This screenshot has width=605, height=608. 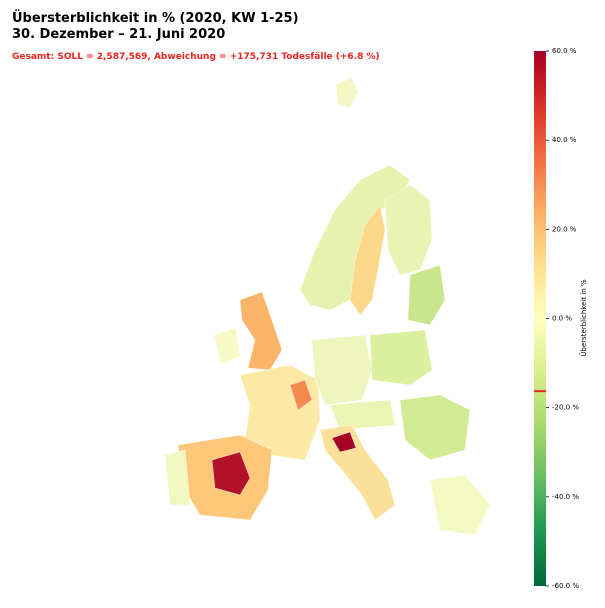 What do you see at coordinates (565, 497) in the screenshot?
I see `colorbar-tick-label: -40.0 %` at bounding box center [565, 497].